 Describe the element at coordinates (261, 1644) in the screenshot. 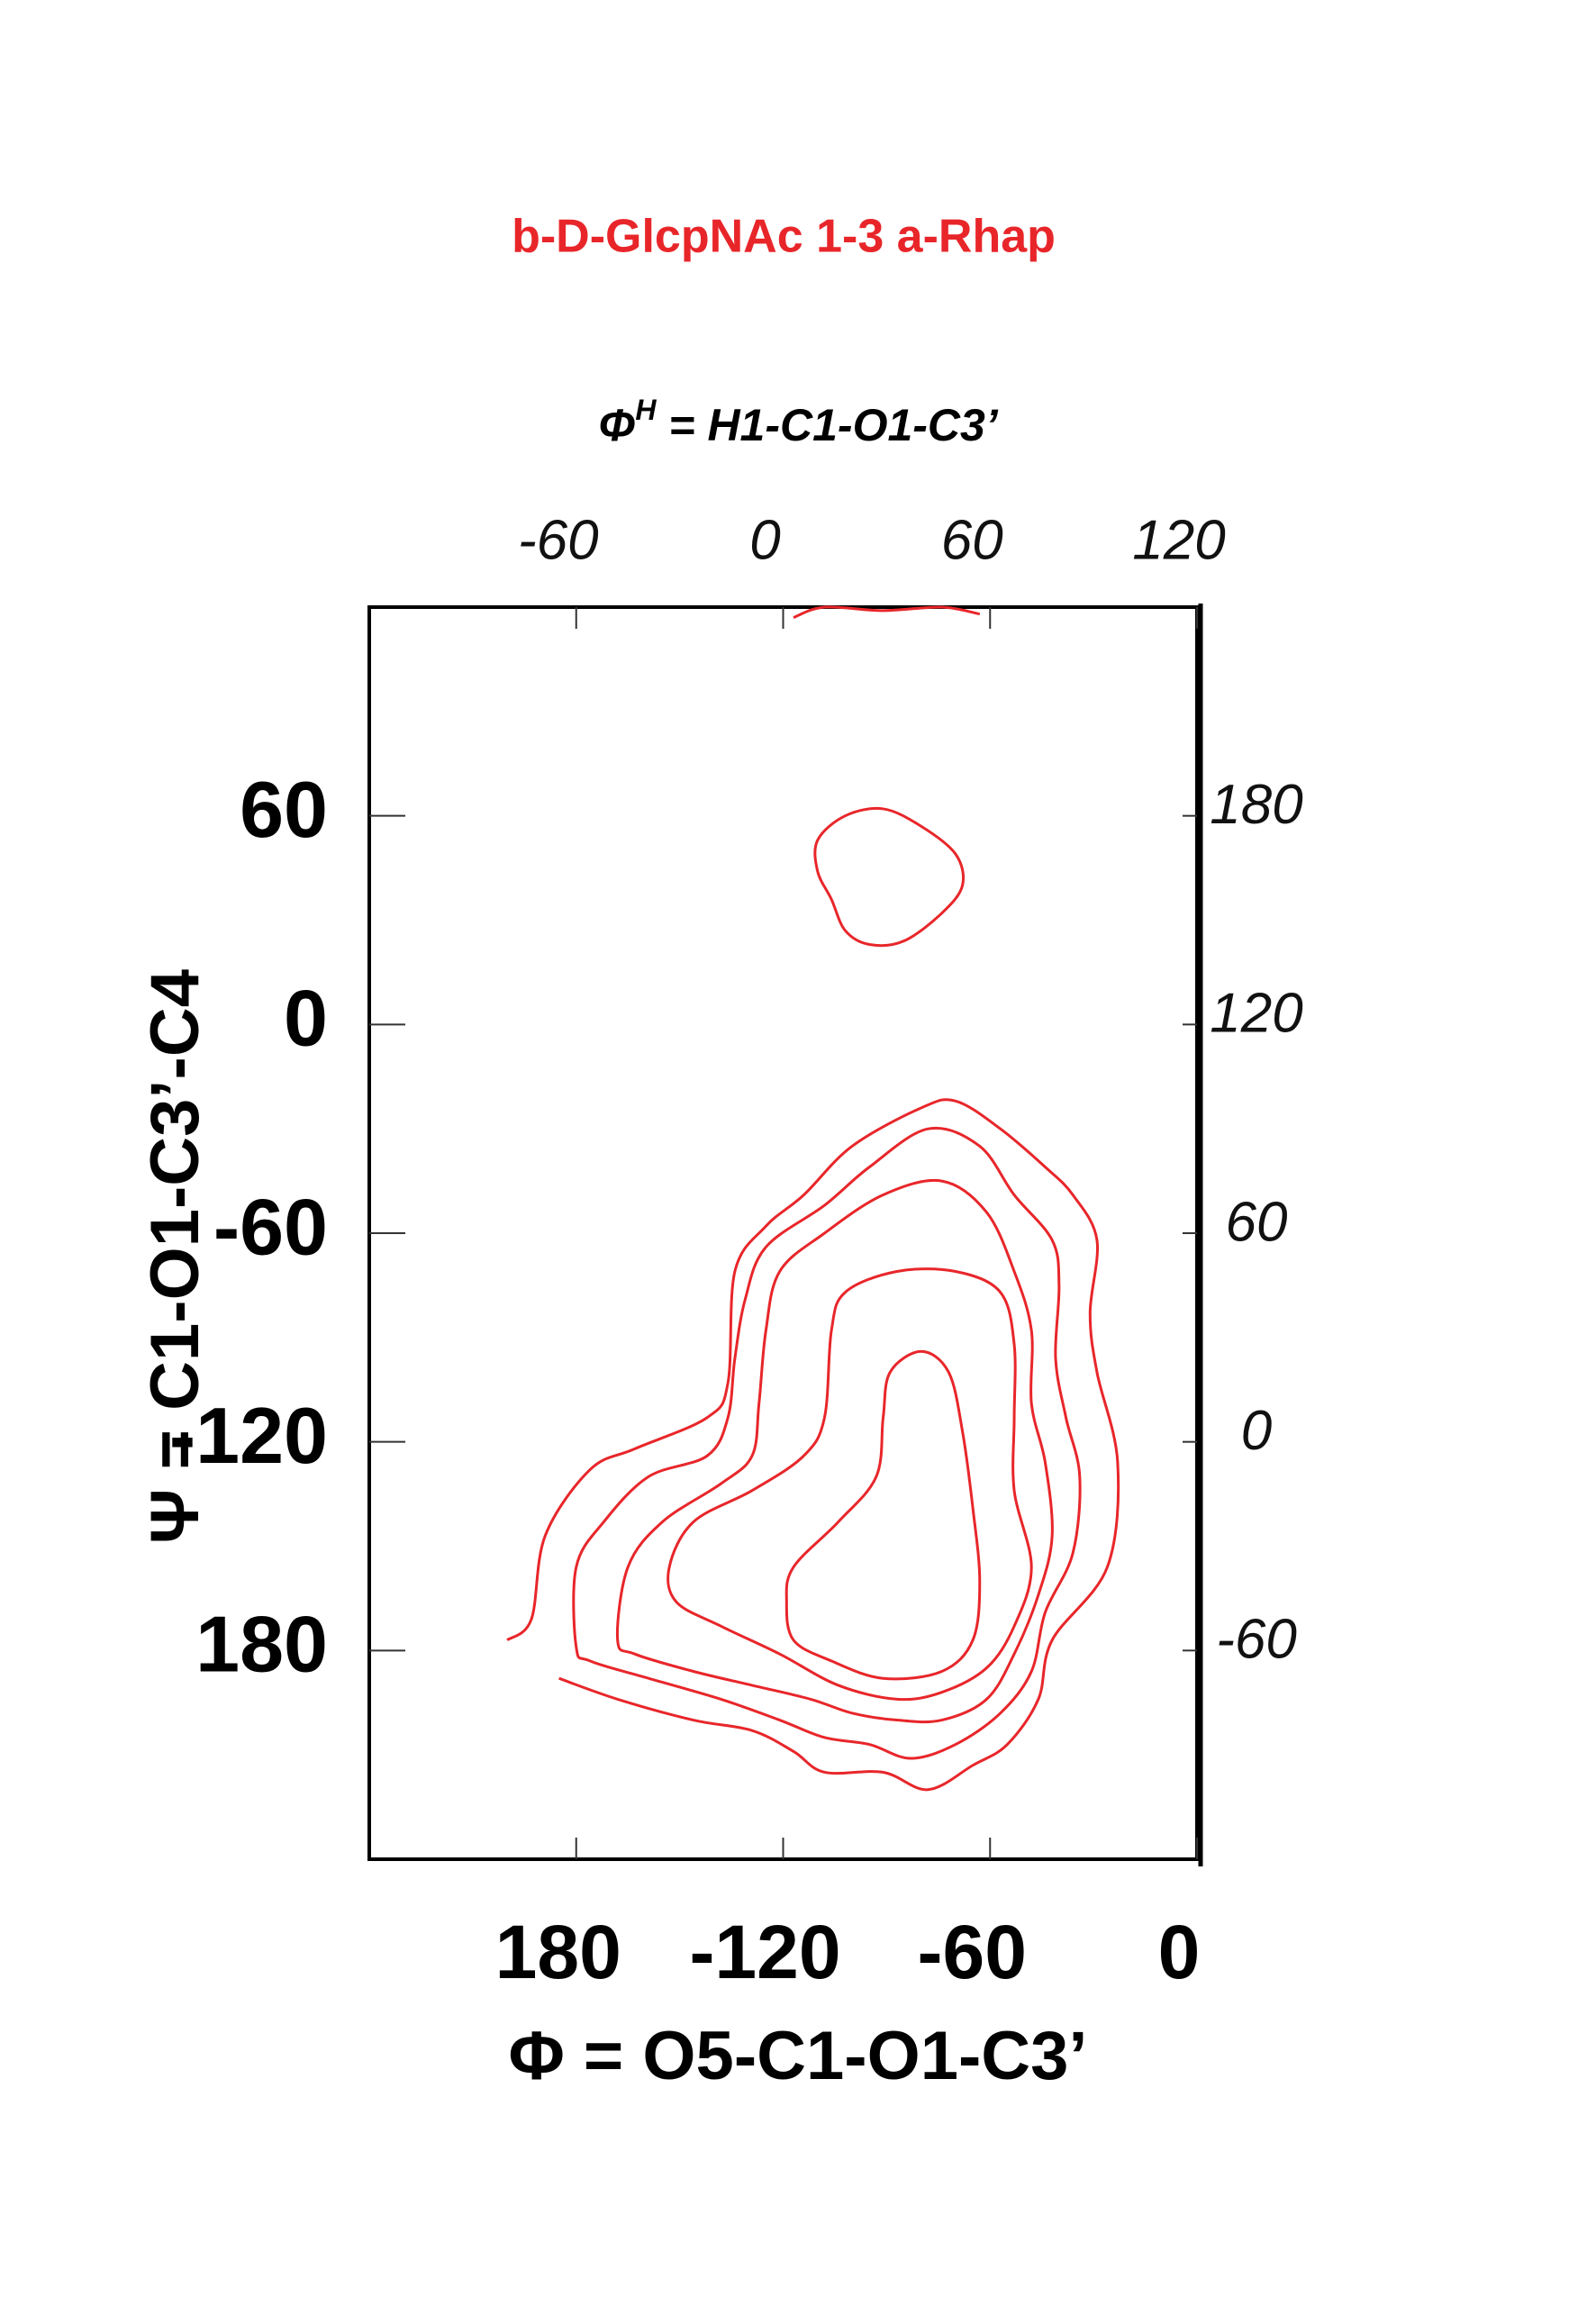

I see `y-tick-label: 180` at that location.